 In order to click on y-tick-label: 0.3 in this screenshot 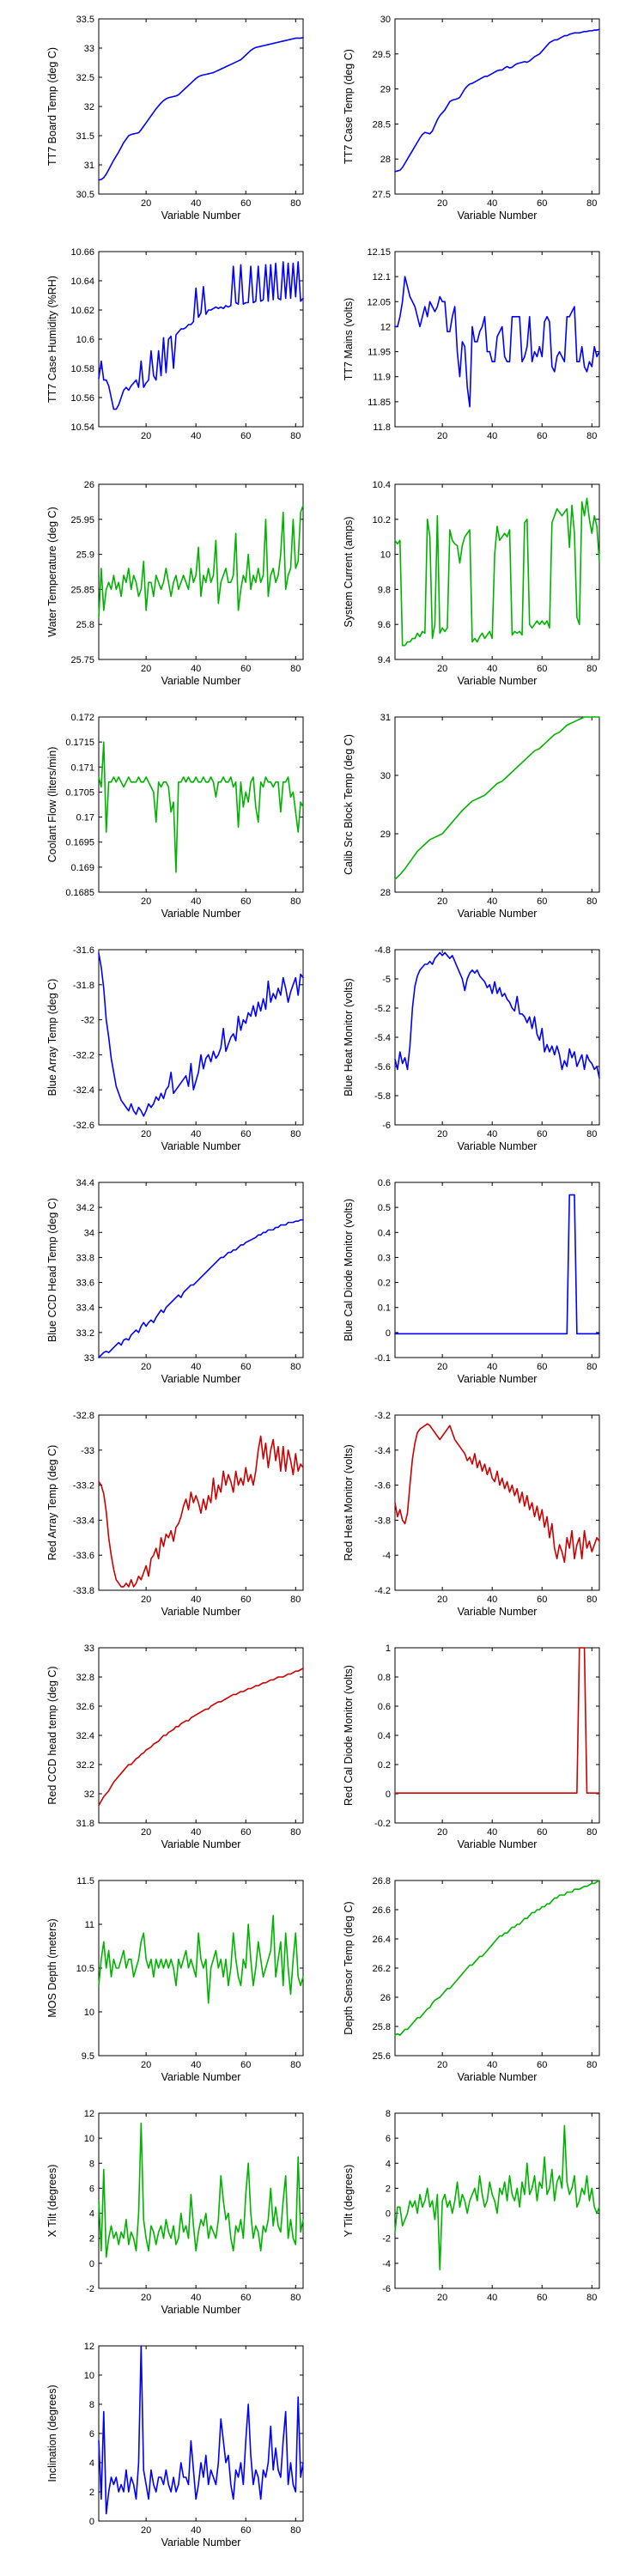, I will do `click(385, 1258)`.